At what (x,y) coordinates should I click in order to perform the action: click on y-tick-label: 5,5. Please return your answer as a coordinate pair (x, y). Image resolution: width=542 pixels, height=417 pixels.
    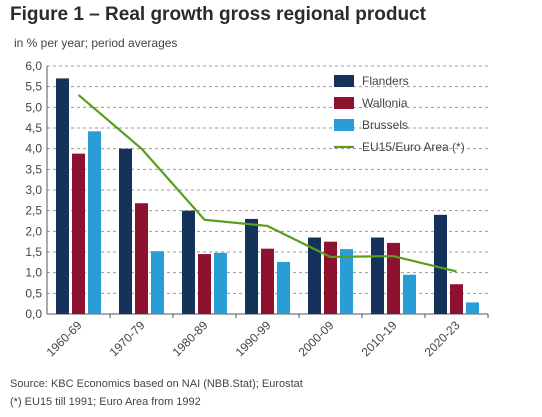
    Looking at the image, I should click on (33, 87).